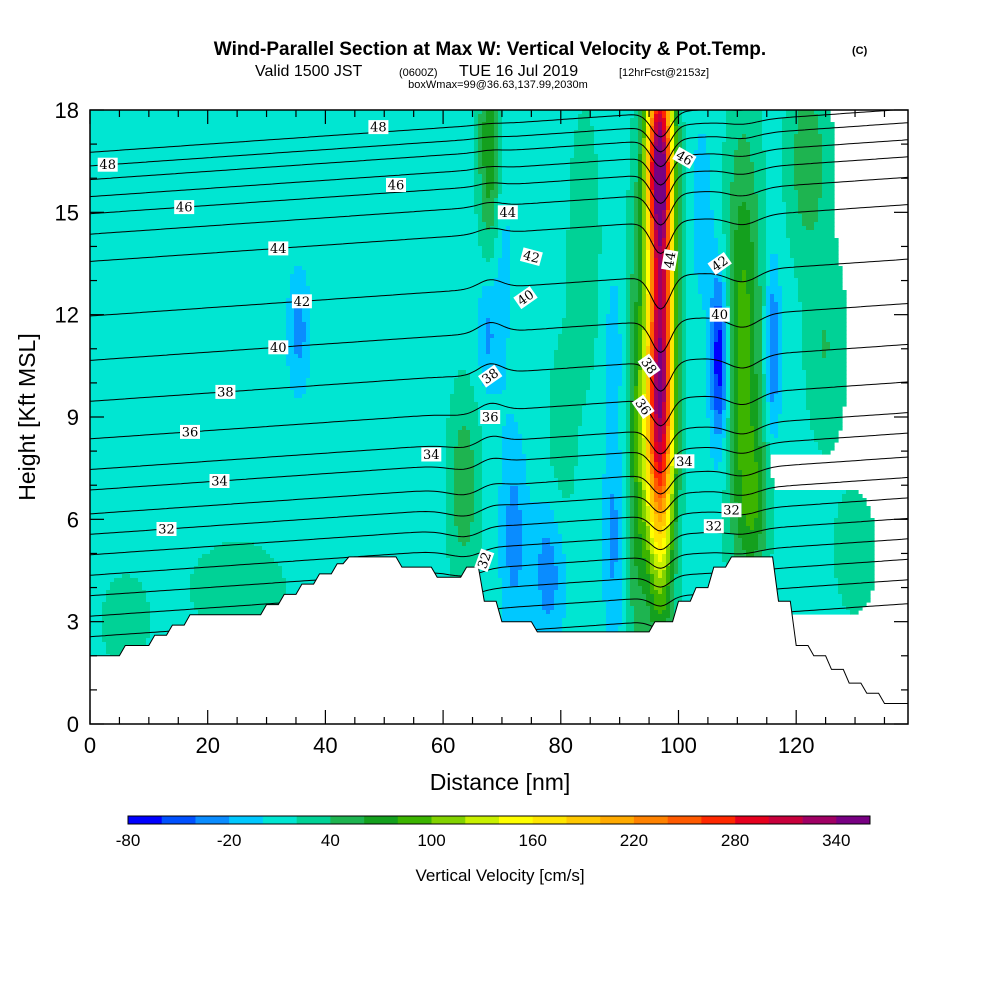 The height and width of the screenshot is (1005, 1000). I want to click on colorbar-tick-label: 220, so click(634, 840).